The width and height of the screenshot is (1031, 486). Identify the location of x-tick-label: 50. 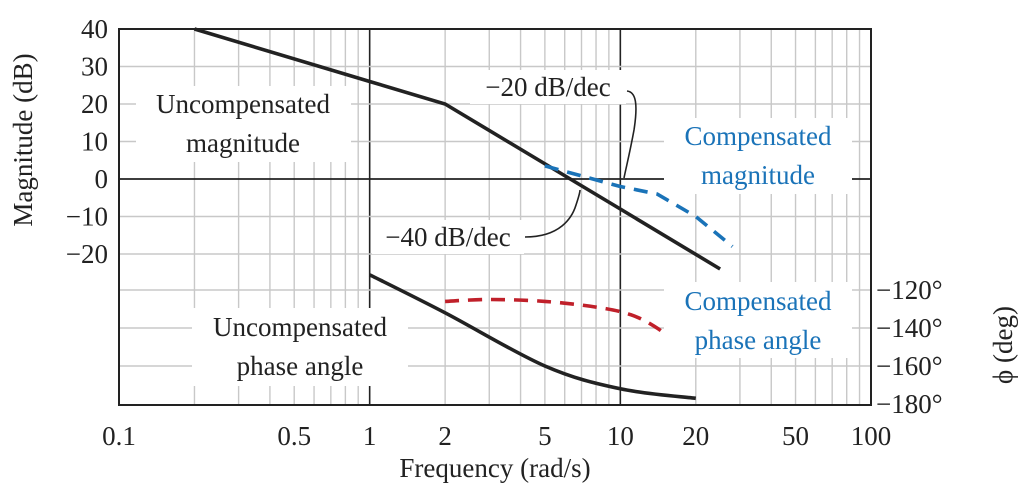
(795, 436).